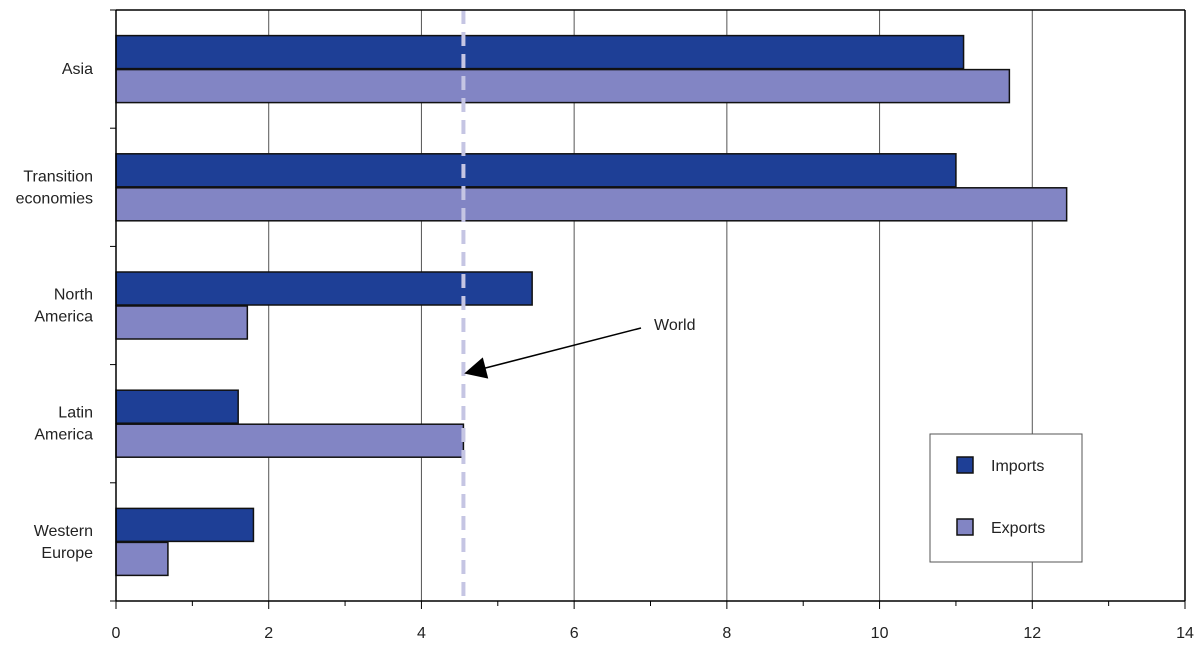  I want to click on category-label-3: Latin America, so click(63, 424).